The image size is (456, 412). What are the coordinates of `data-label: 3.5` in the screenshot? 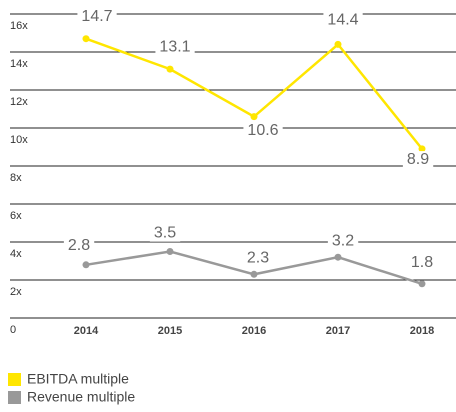 It's located at (165, 233).